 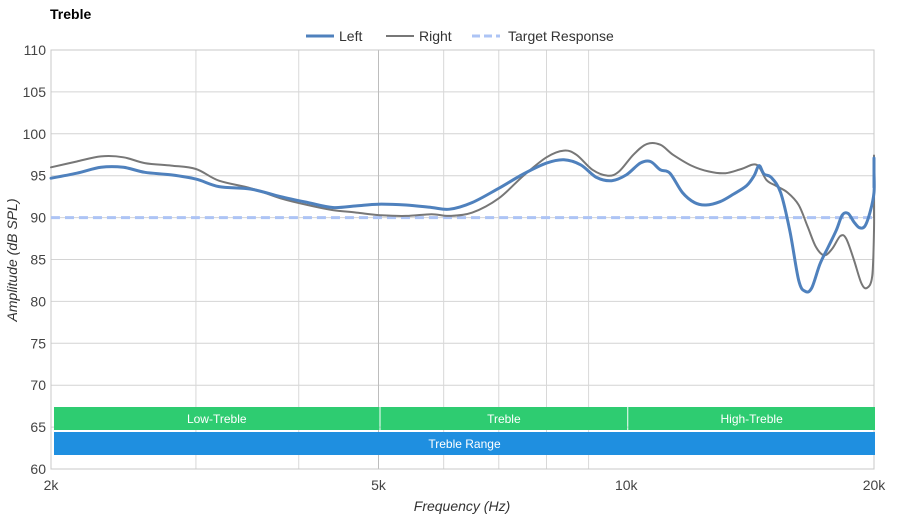 I want to click on band-label: Treble, so click(x=504, y=419).